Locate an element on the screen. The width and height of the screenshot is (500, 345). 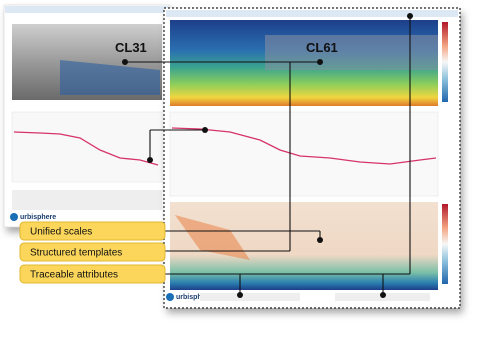
device-label: CL31 is located at coordinates (131, 47).